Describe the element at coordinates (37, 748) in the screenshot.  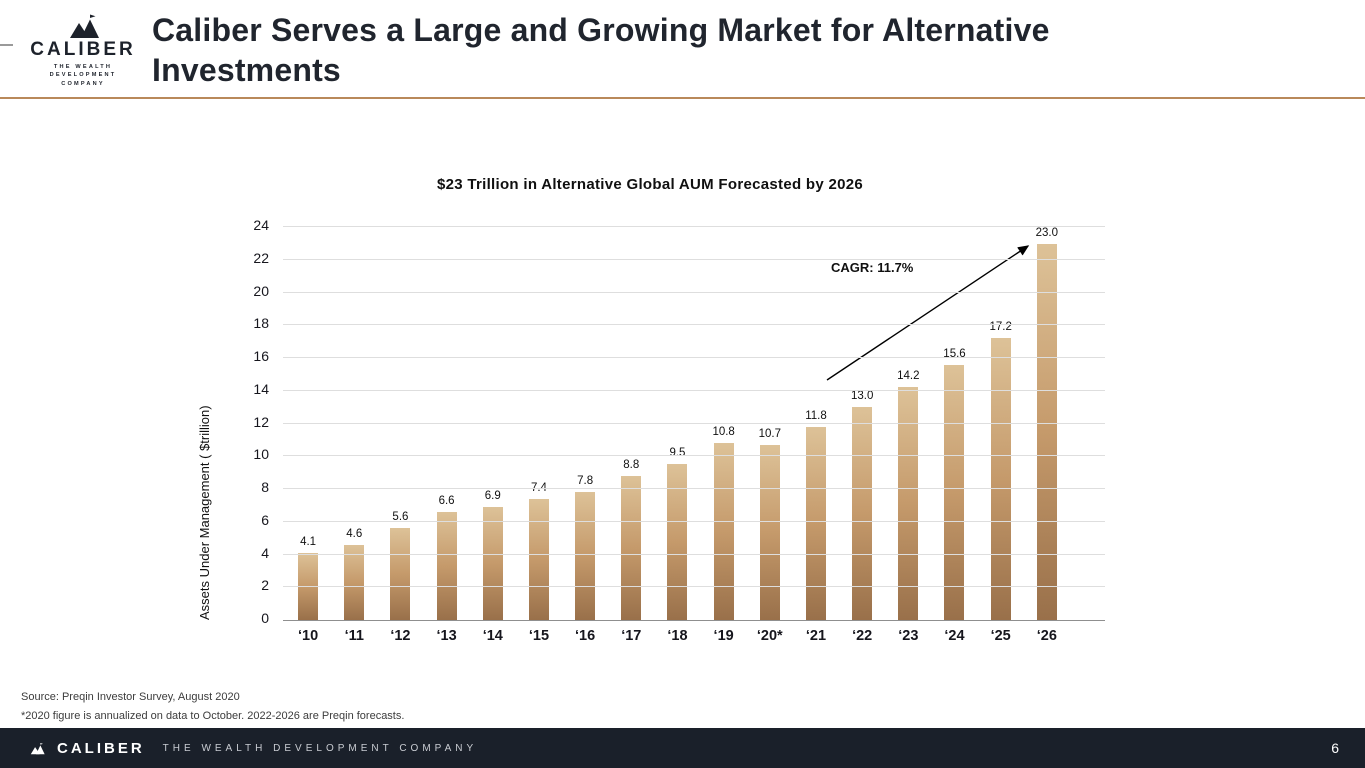
I see `footer-mountain-icon` at that location.